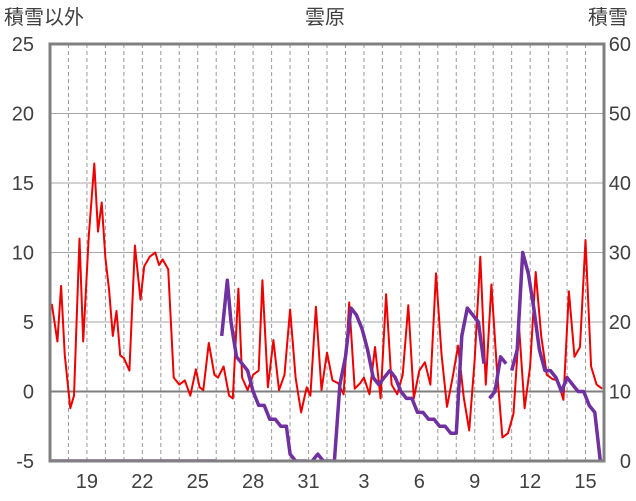  I want to click on left-tick-label: 0, so click(28, 393).